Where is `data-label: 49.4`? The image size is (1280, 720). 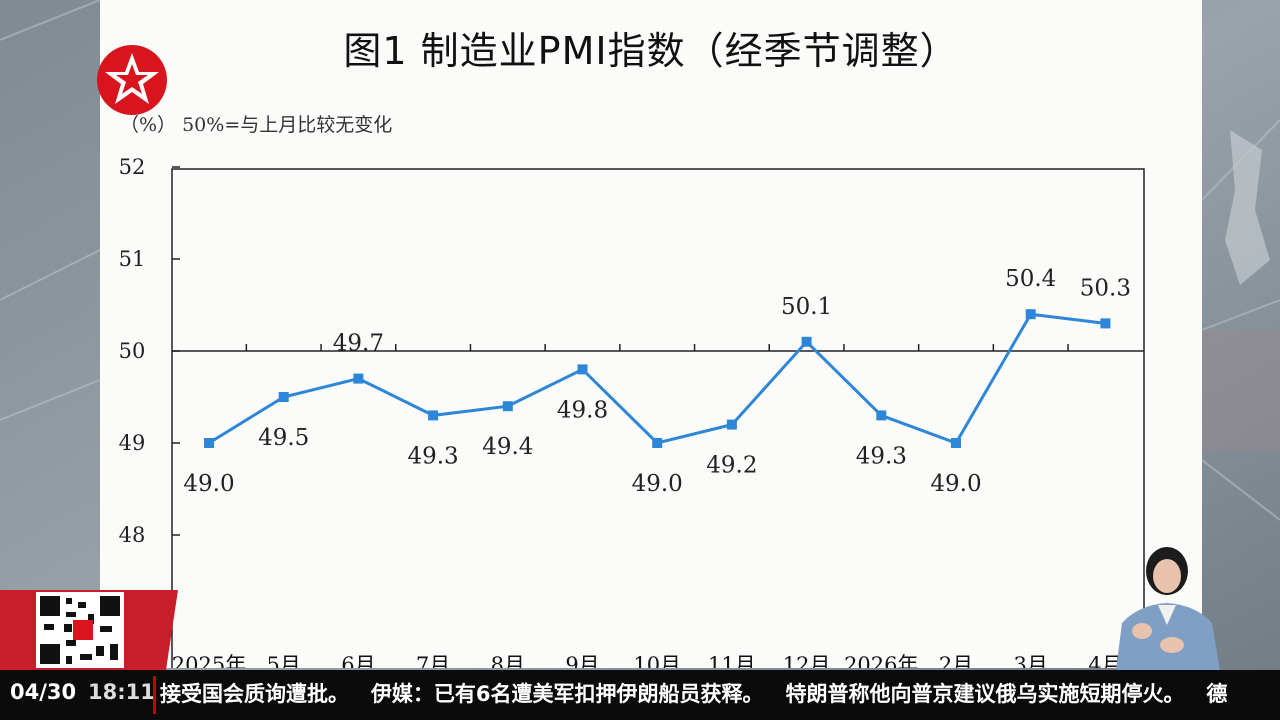 data-label: 49.4 is located at coordinates (507, 447).